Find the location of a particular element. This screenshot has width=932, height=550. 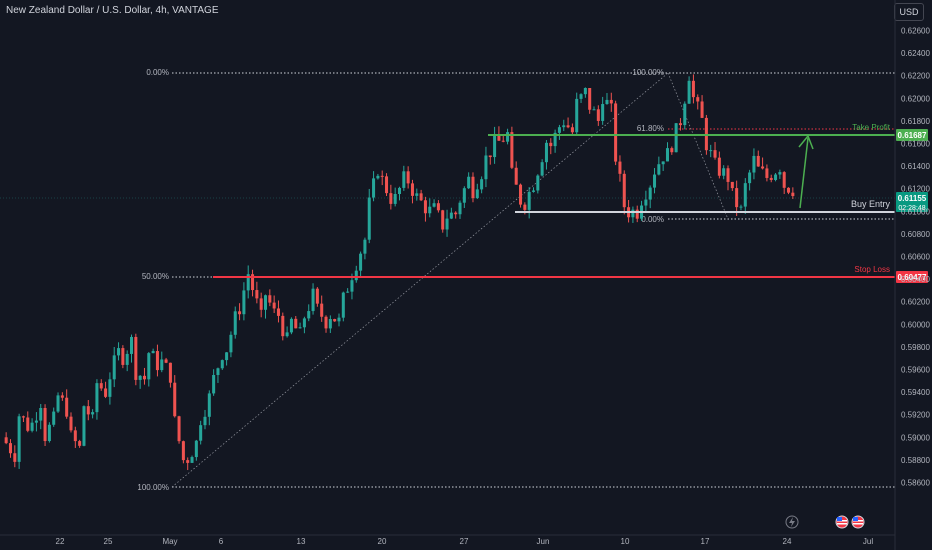

time-tick-label: 22 is located at coordinates (60, 541).